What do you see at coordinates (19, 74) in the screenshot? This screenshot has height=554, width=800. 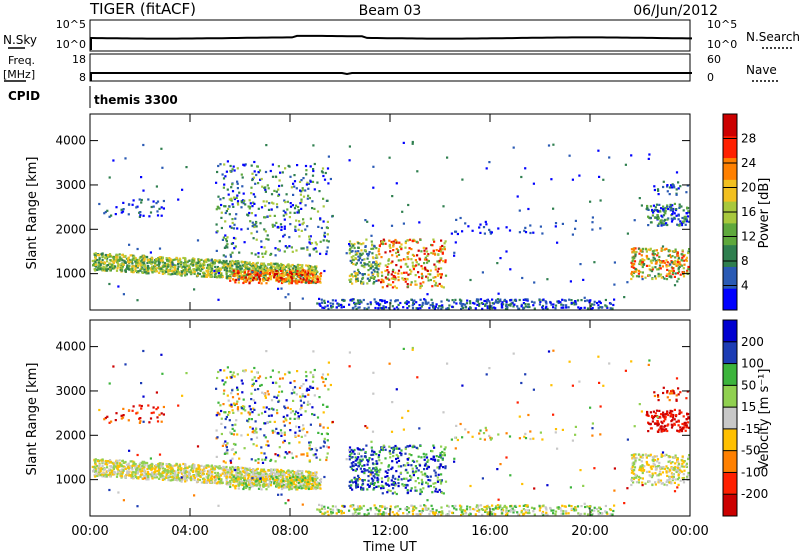 I see `strip-freq-left-label-2: [MHz]` at bounding box center [19, 74].